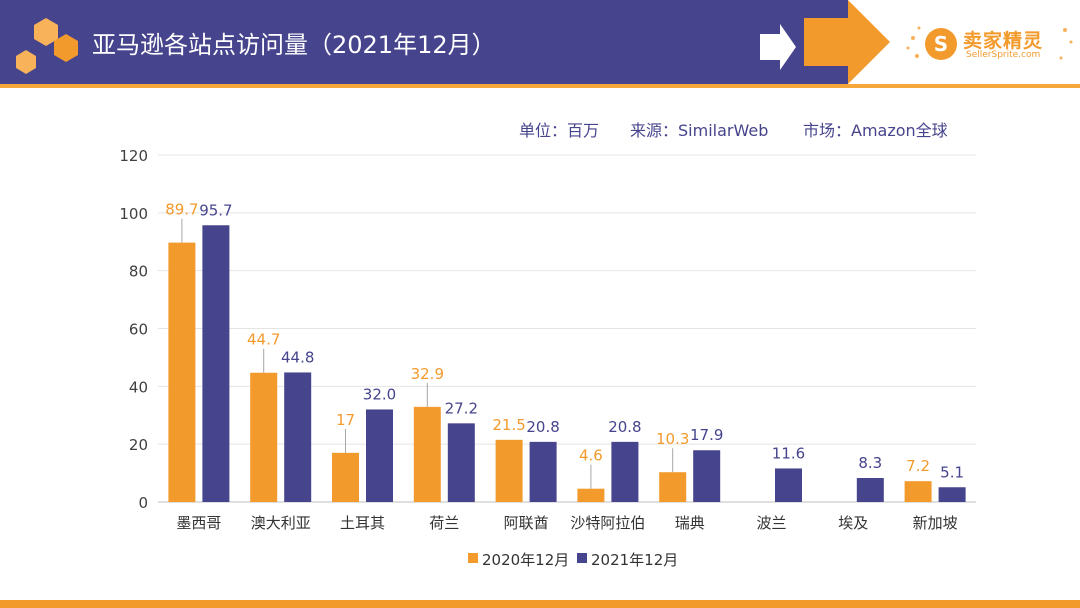 The width and height of the screenshot is (1080, 608). I want to click on logo-subtitle: SellerSprite.com, so click(1003, 55).